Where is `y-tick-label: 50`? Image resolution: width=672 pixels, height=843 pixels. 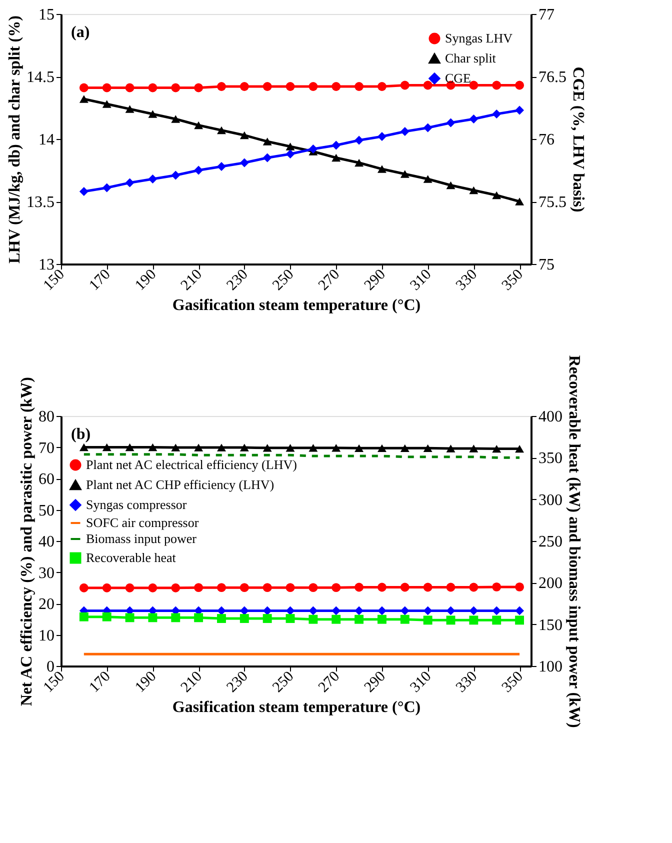 y-tick-label: 50 is located at coordinates (46, 511).